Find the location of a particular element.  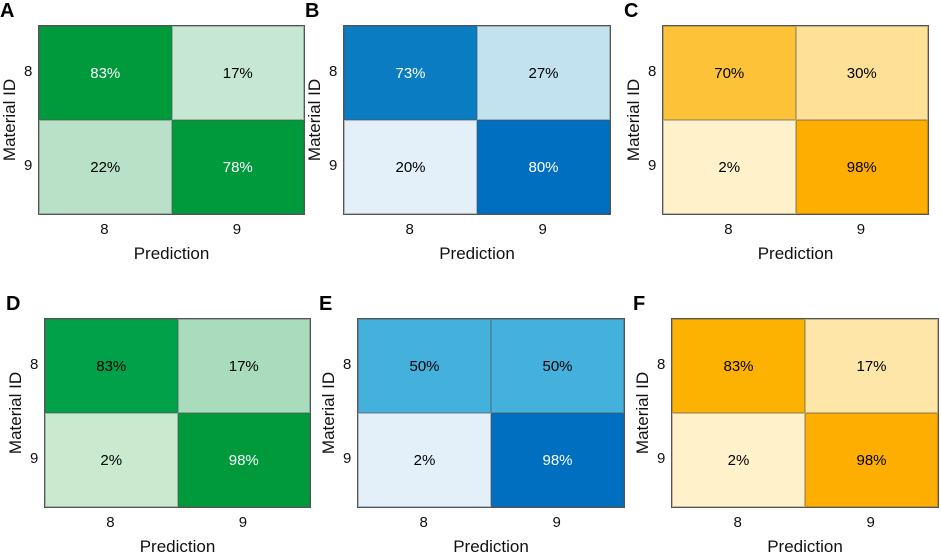

confusion-matrix-c: 70% 30% 2% 98% is located at coordinates (795, 120).